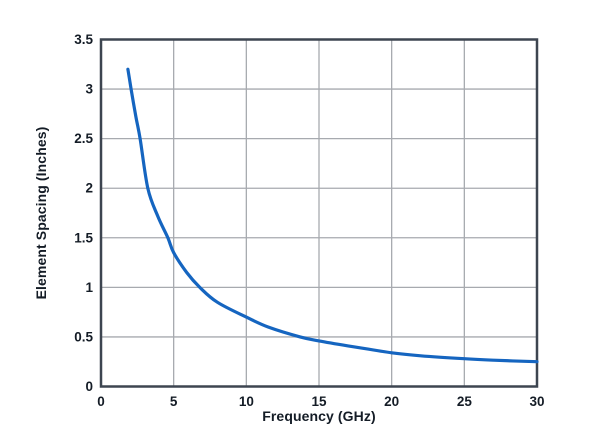 This screenshot has width=600, height=441. I want to click on x-axis-title: Frequency (GHz), so click(319, 416).